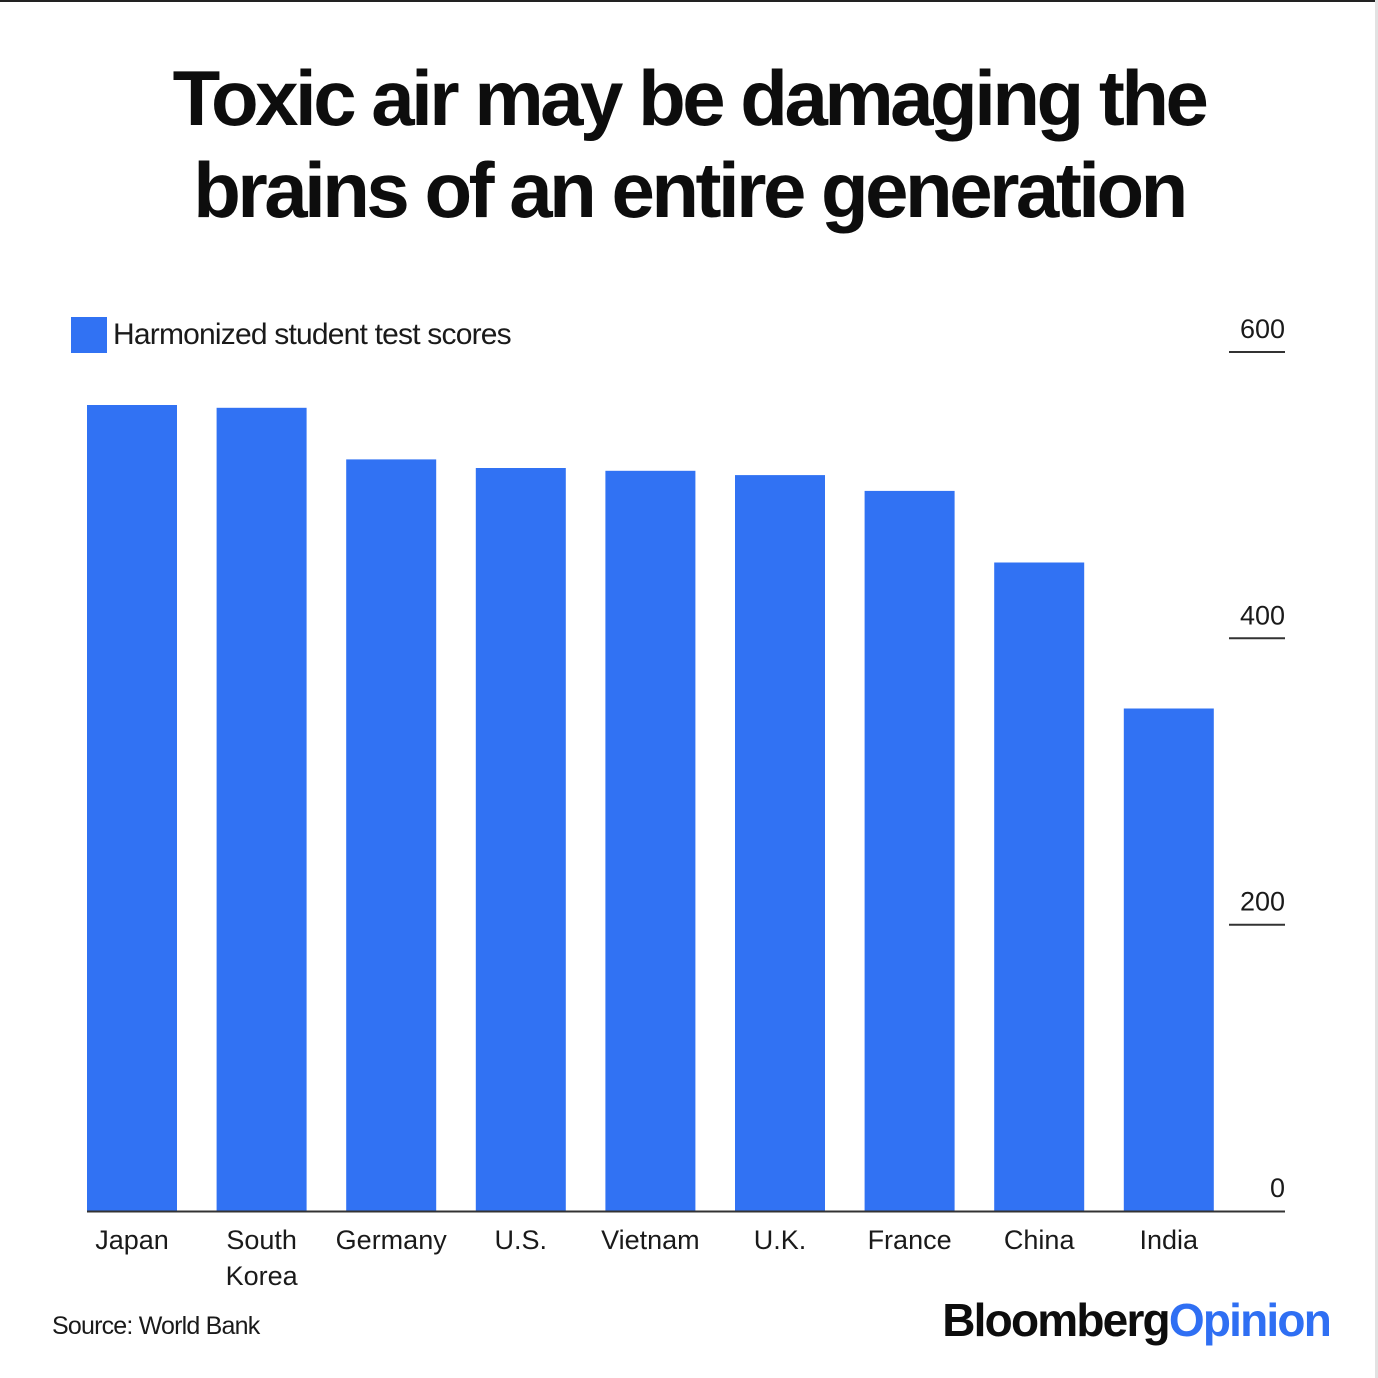 This screenshot has height=1378, width=1378. Describe the element at coordinates (520, 839) in the screenshot. I see `bar-us` at that location.